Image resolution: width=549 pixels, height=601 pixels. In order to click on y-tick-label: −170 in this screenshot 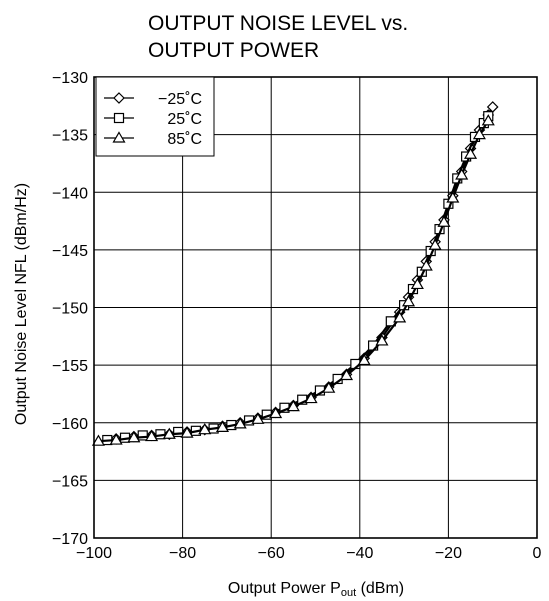, I will do `click(70, 539)`.